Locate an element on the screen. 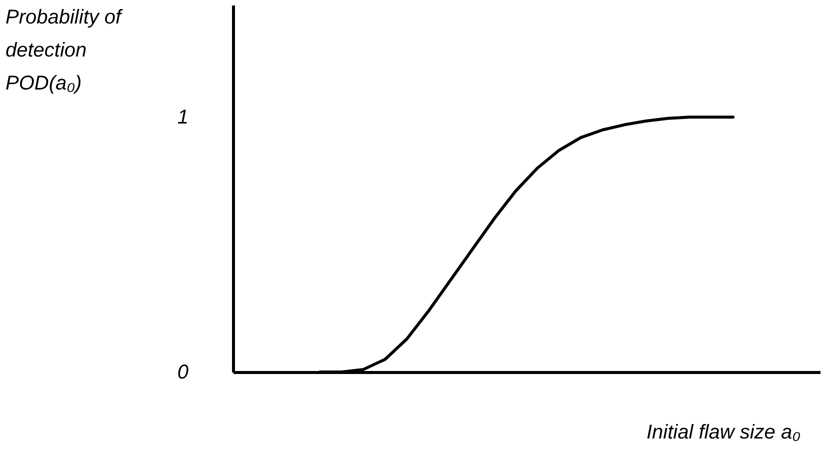 The height and width of the screenshot is (463, 823). y-tick-label: 1 is located at coordinates (182, 117).